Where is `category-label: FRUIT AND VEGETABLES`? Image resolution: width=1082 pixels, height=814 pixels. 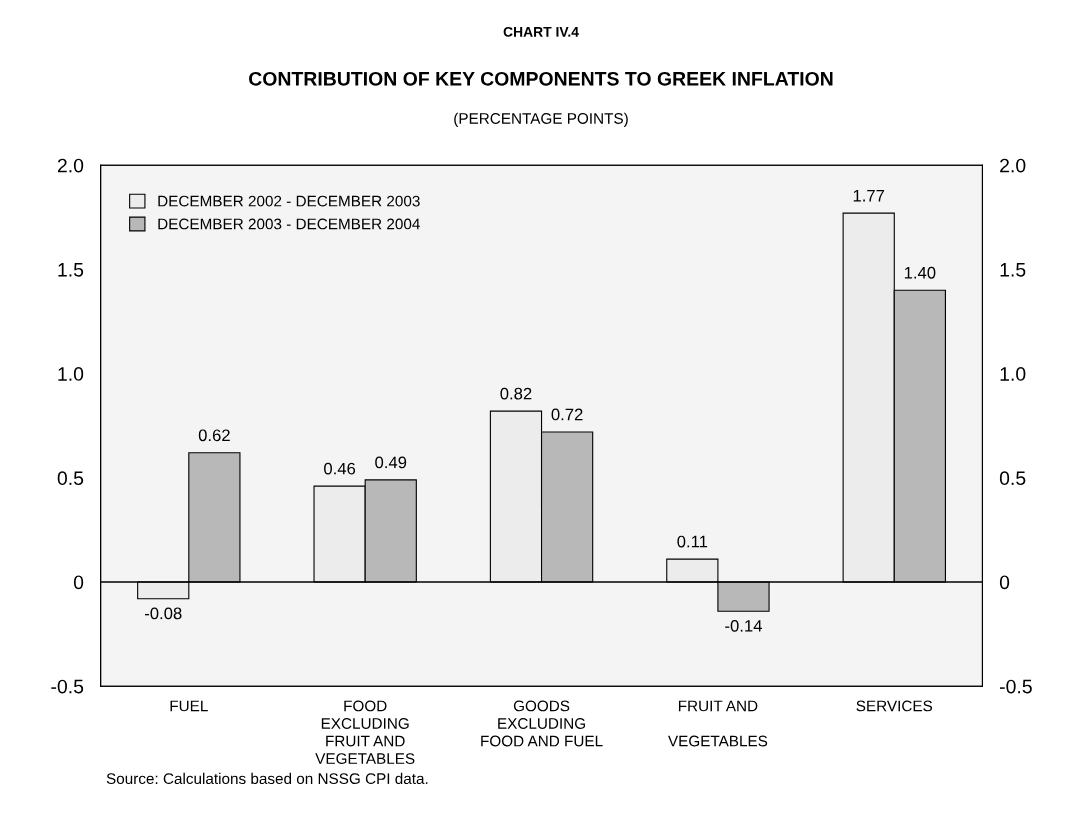 category-label: FRUIT AND VEGETABLES is located at coordinates (718, 723).